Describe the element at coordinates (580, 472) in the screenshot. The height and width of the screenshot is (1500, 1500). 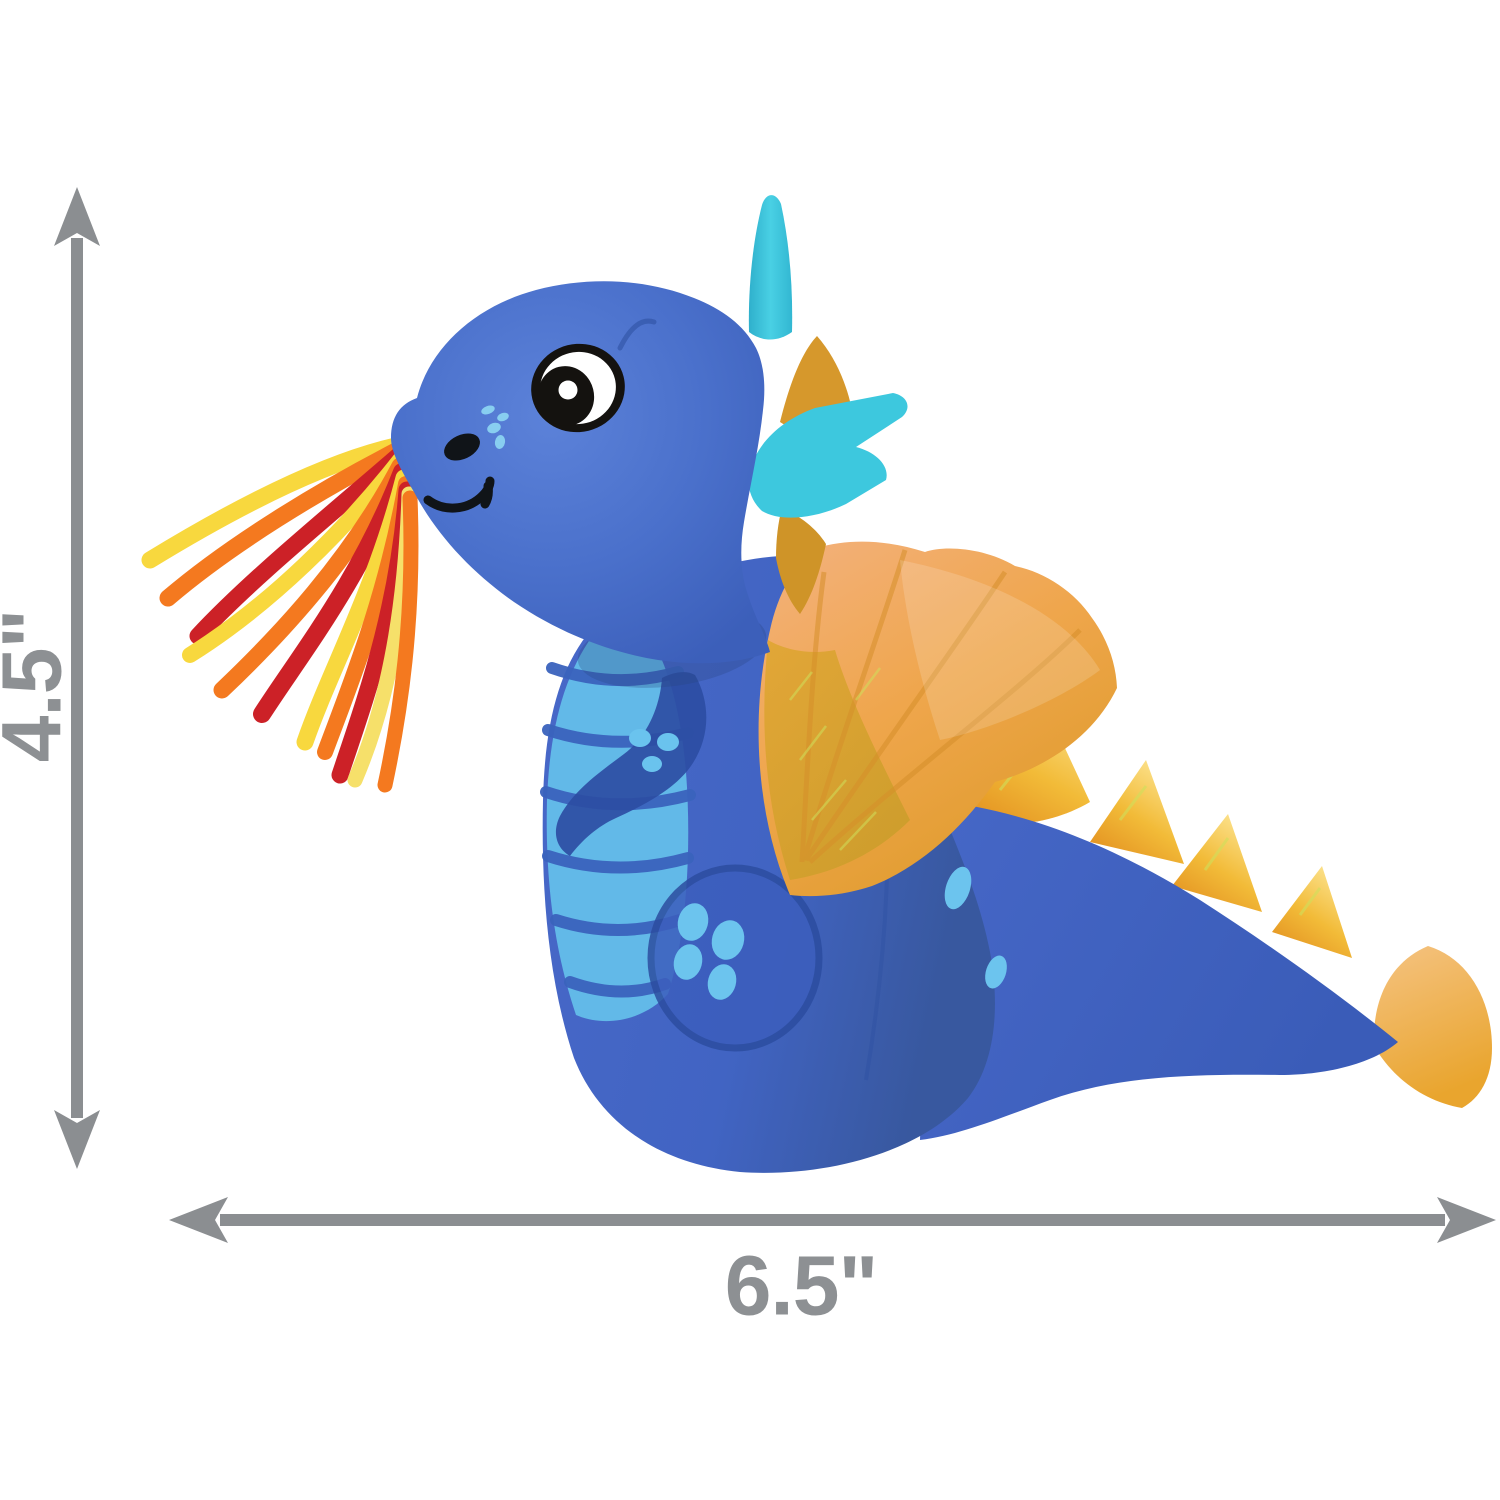
I see `head` at that location.